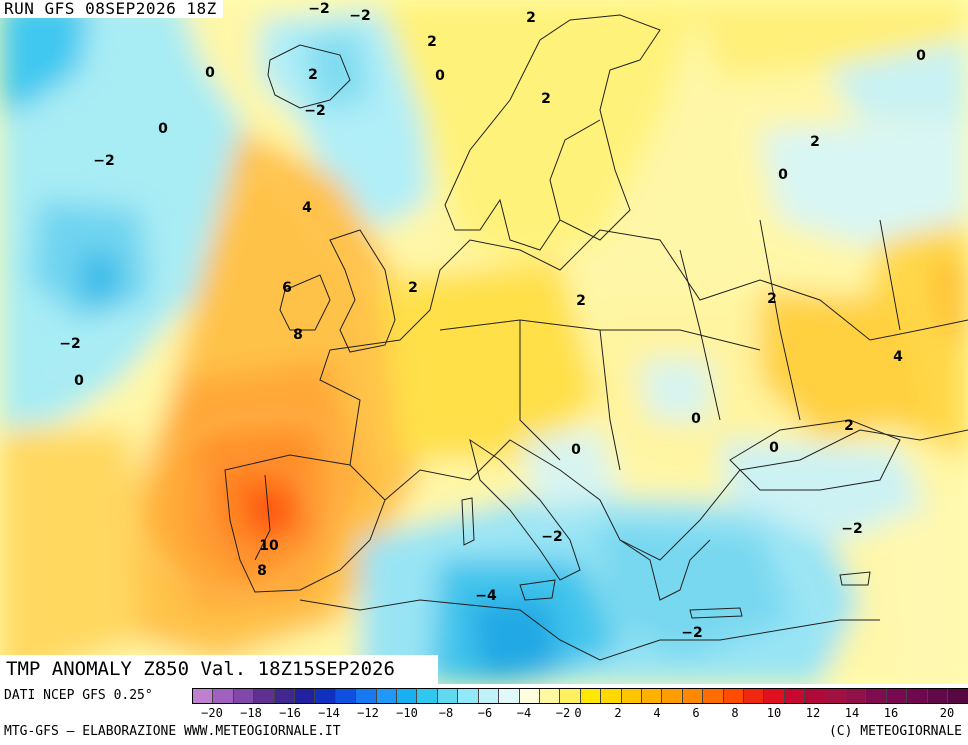  Describe the element at coordinates (111, 9) in the screenshot. I see `run-label: RUN GFS 08SEP2026 18Z` at that location.